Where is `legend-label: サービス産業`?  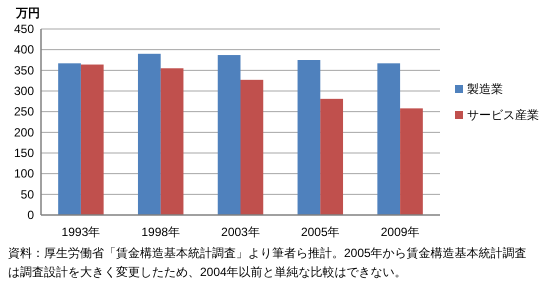
legend-label: サービス産業 is located at coordinates (503, 115).